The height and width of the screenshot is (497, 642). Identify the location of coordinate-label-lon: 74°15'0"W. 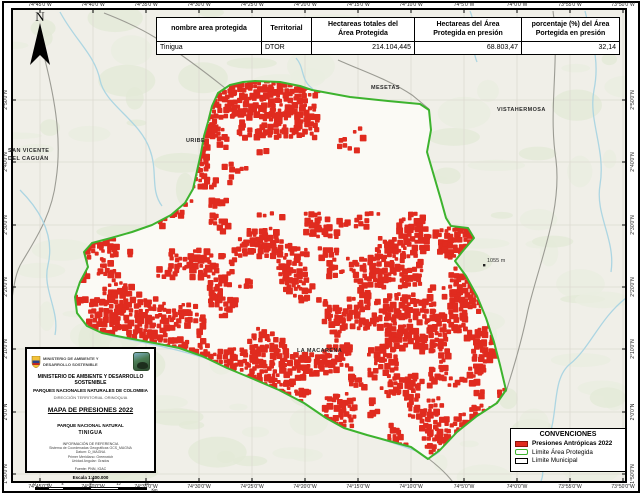
(358, 5).